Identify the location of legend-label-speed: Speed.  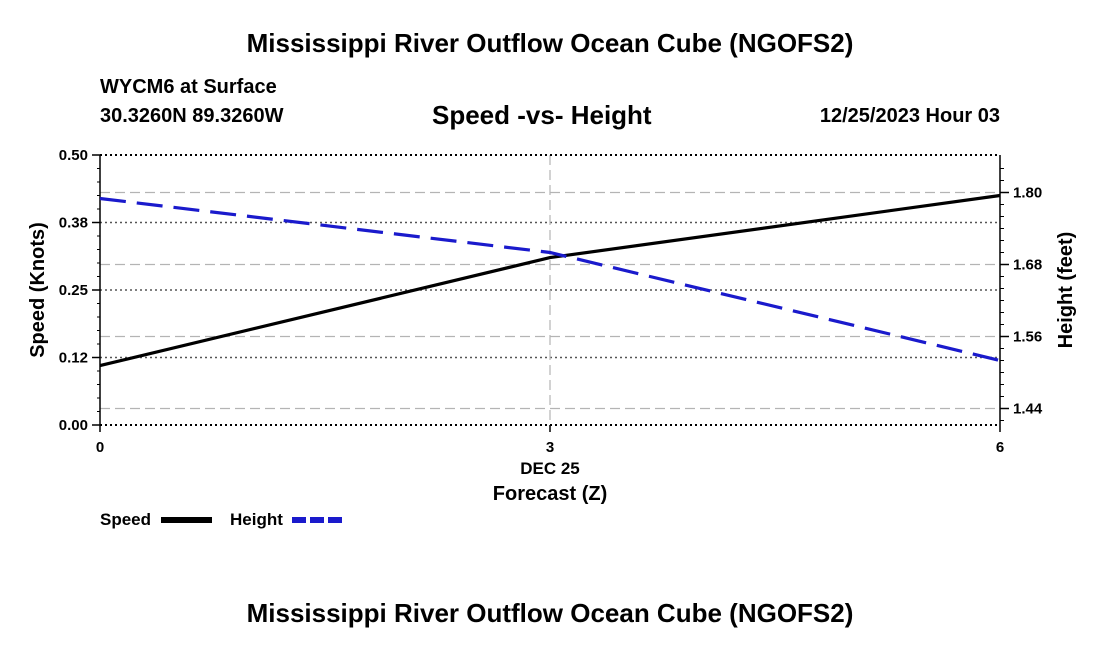
(125, 519).